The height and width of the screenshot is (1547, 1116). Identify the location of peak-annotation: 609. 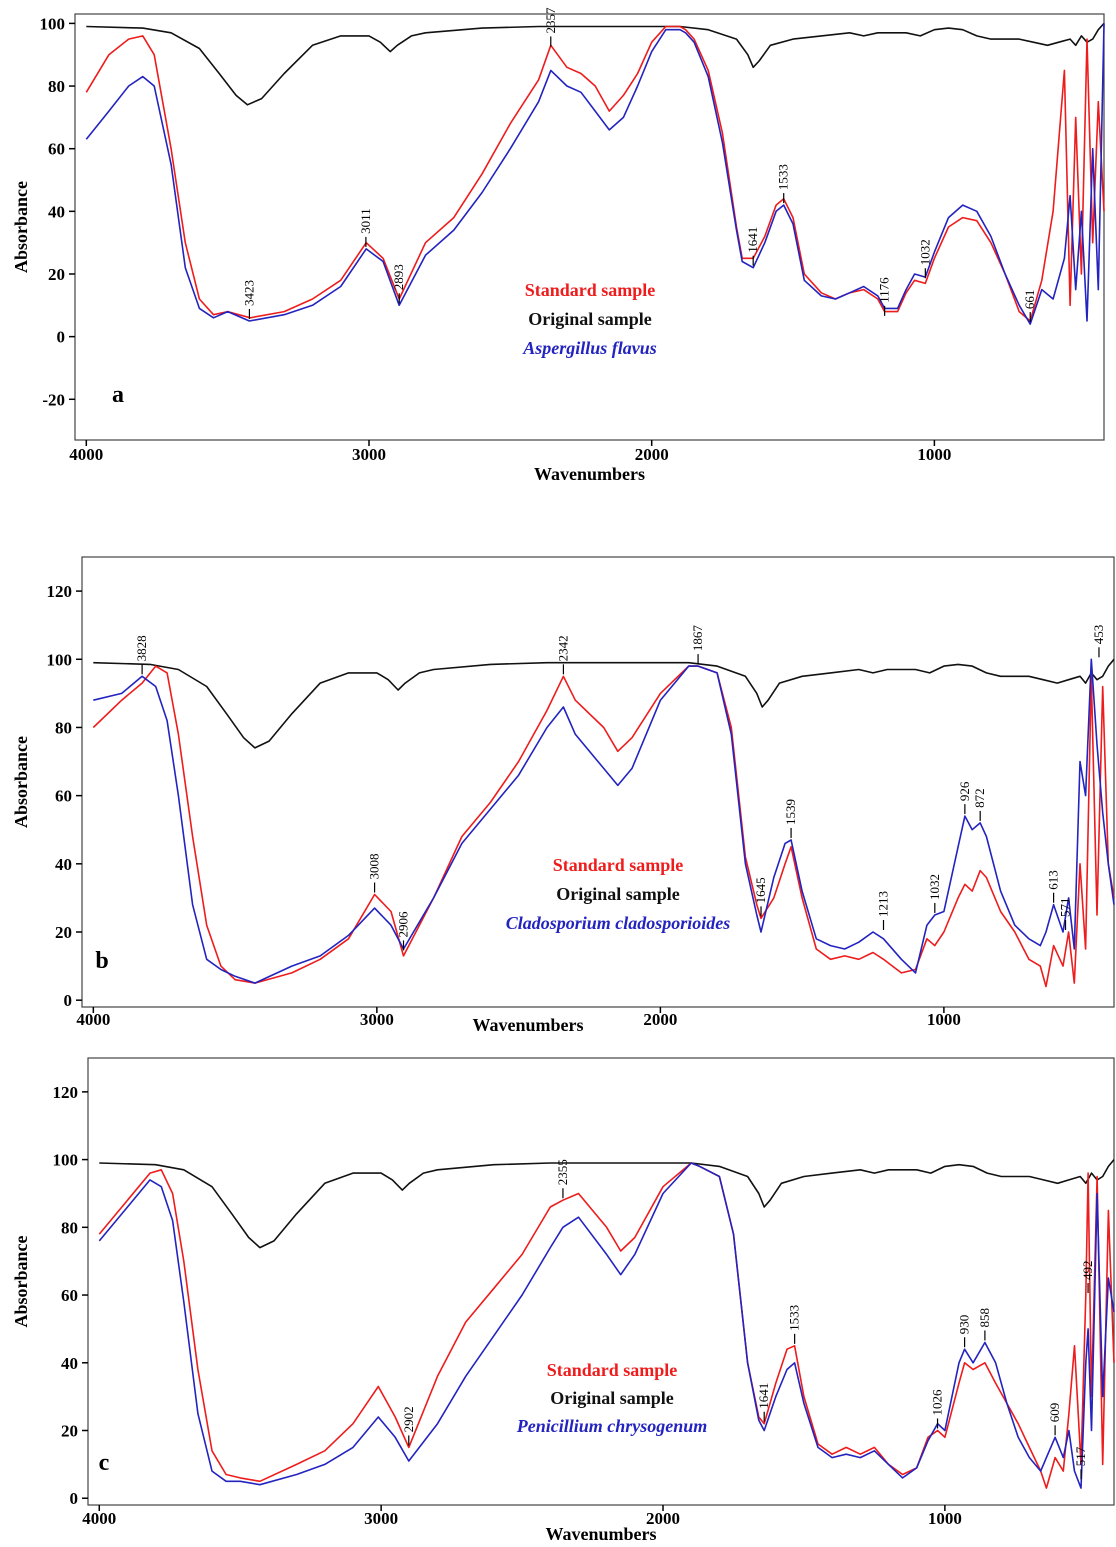
(1054, 1419).